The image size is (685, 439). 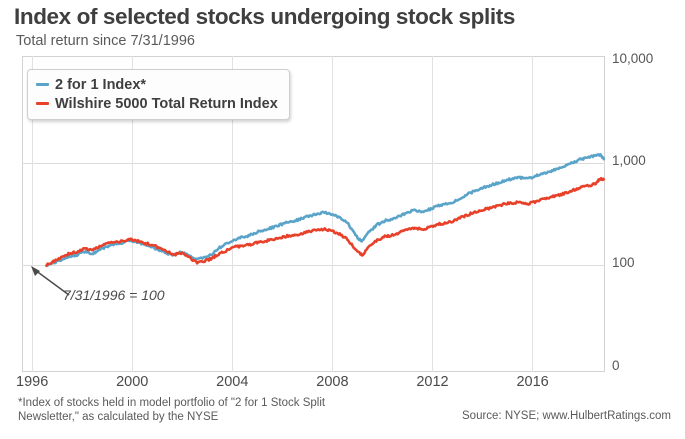 I want to click on x-axis-tick-label: 2008, so click(x=332, y=382).